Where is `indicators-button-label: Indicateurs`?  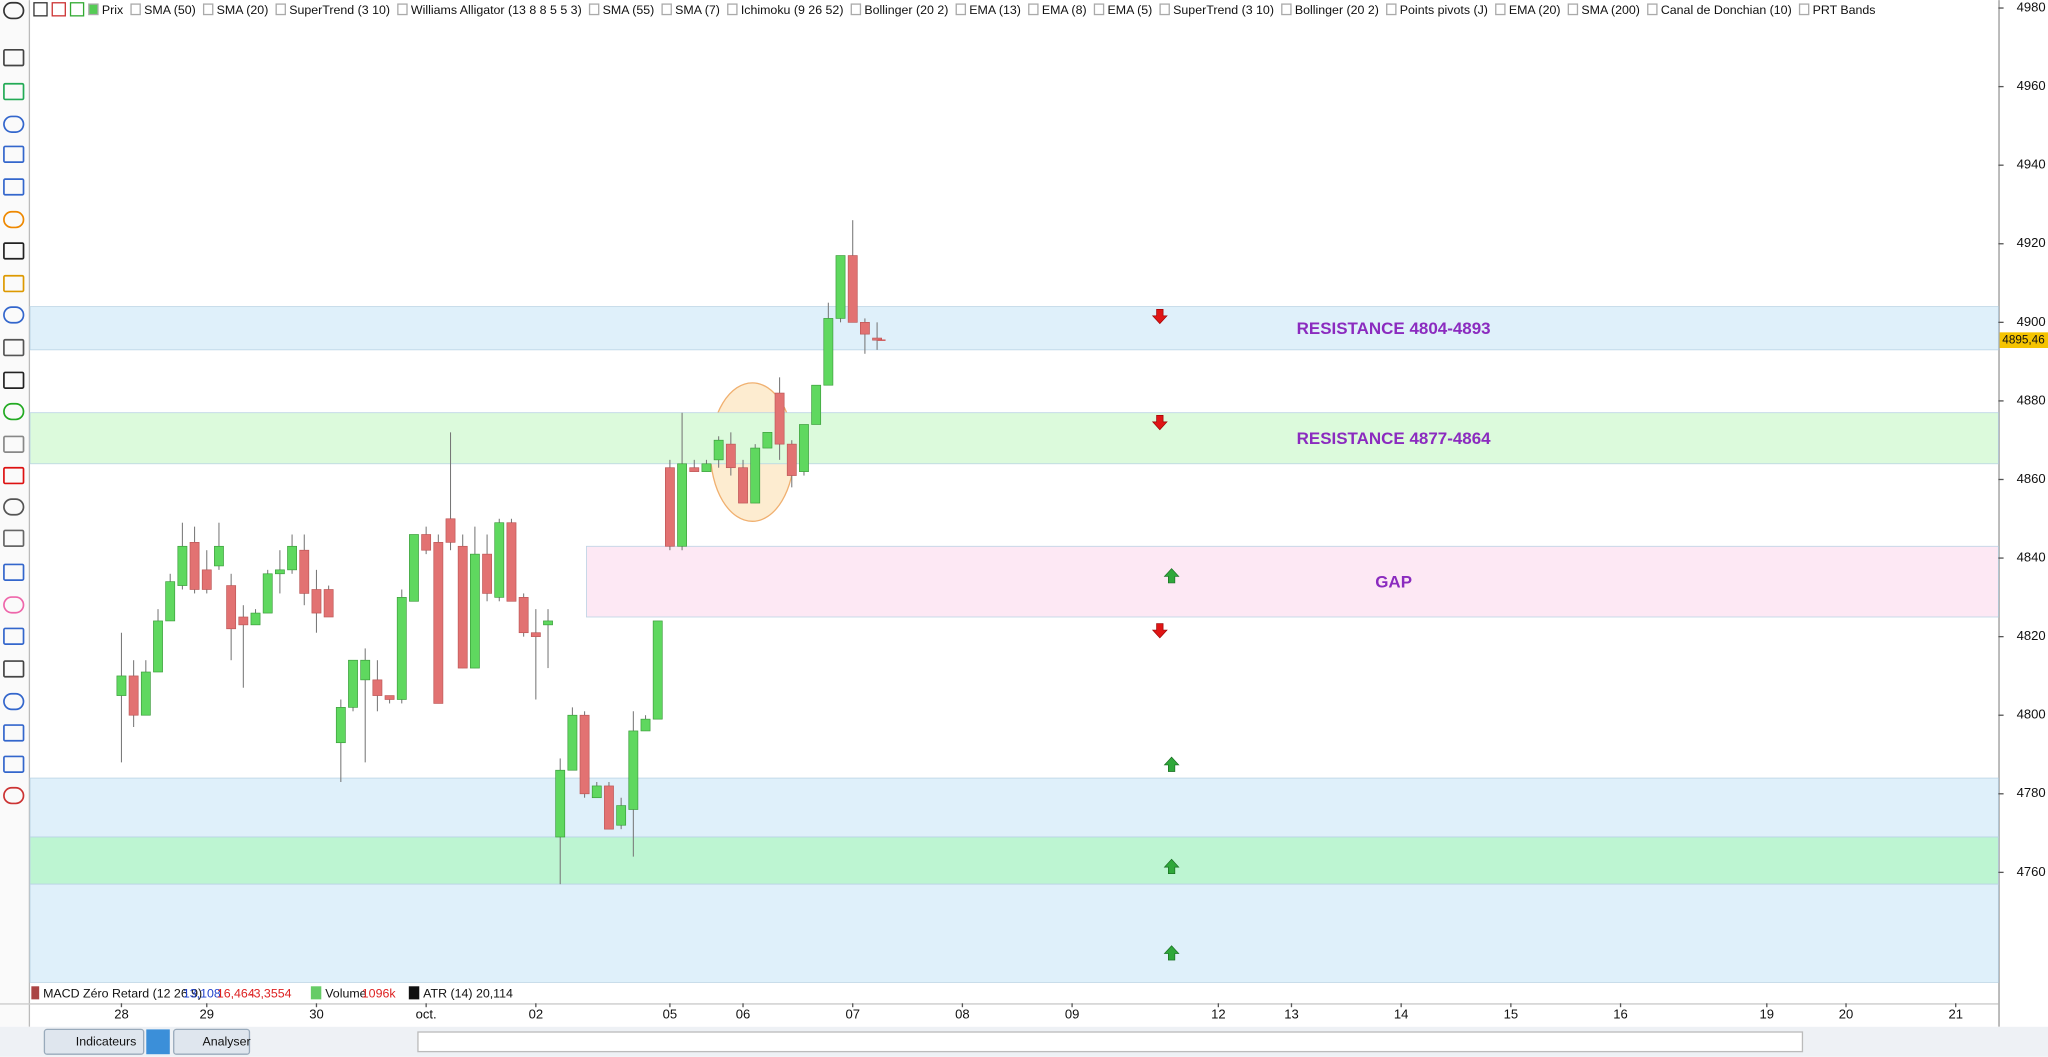 indicators-button-label: Indicateurs is located at coordinates (106, 1042).